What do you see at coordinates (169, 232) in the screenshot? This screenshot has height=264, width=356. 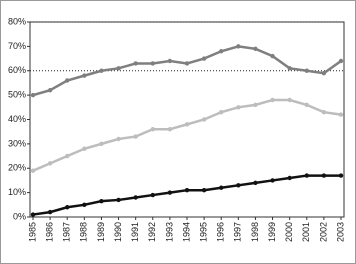 I see `x-tick-label: 1993` at bounding box center [169, 232].